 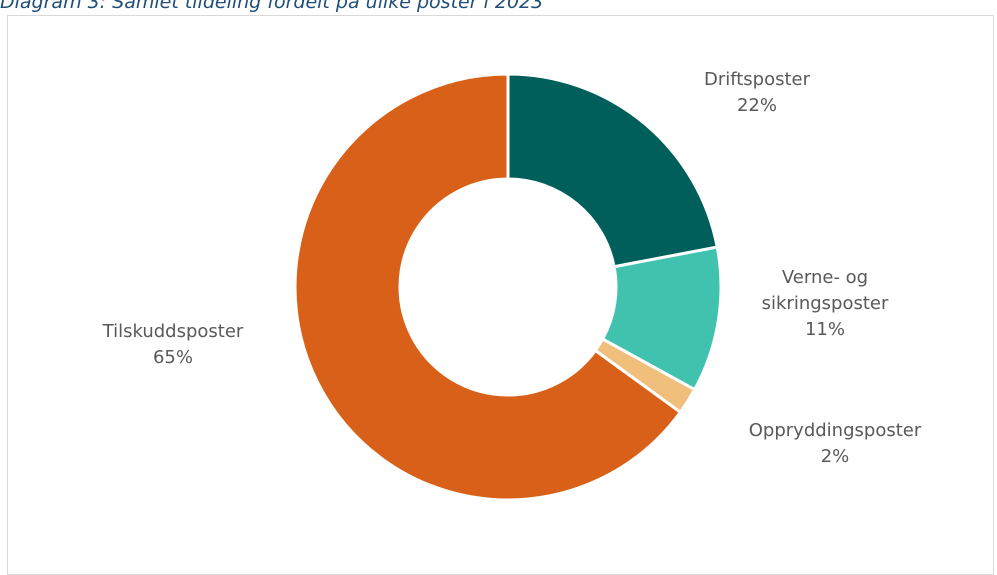 What do you see at coordinates (757, 105) in the screenshot?
I see `slice-percent-label-0: 22%` at bounding box center [757, 105].